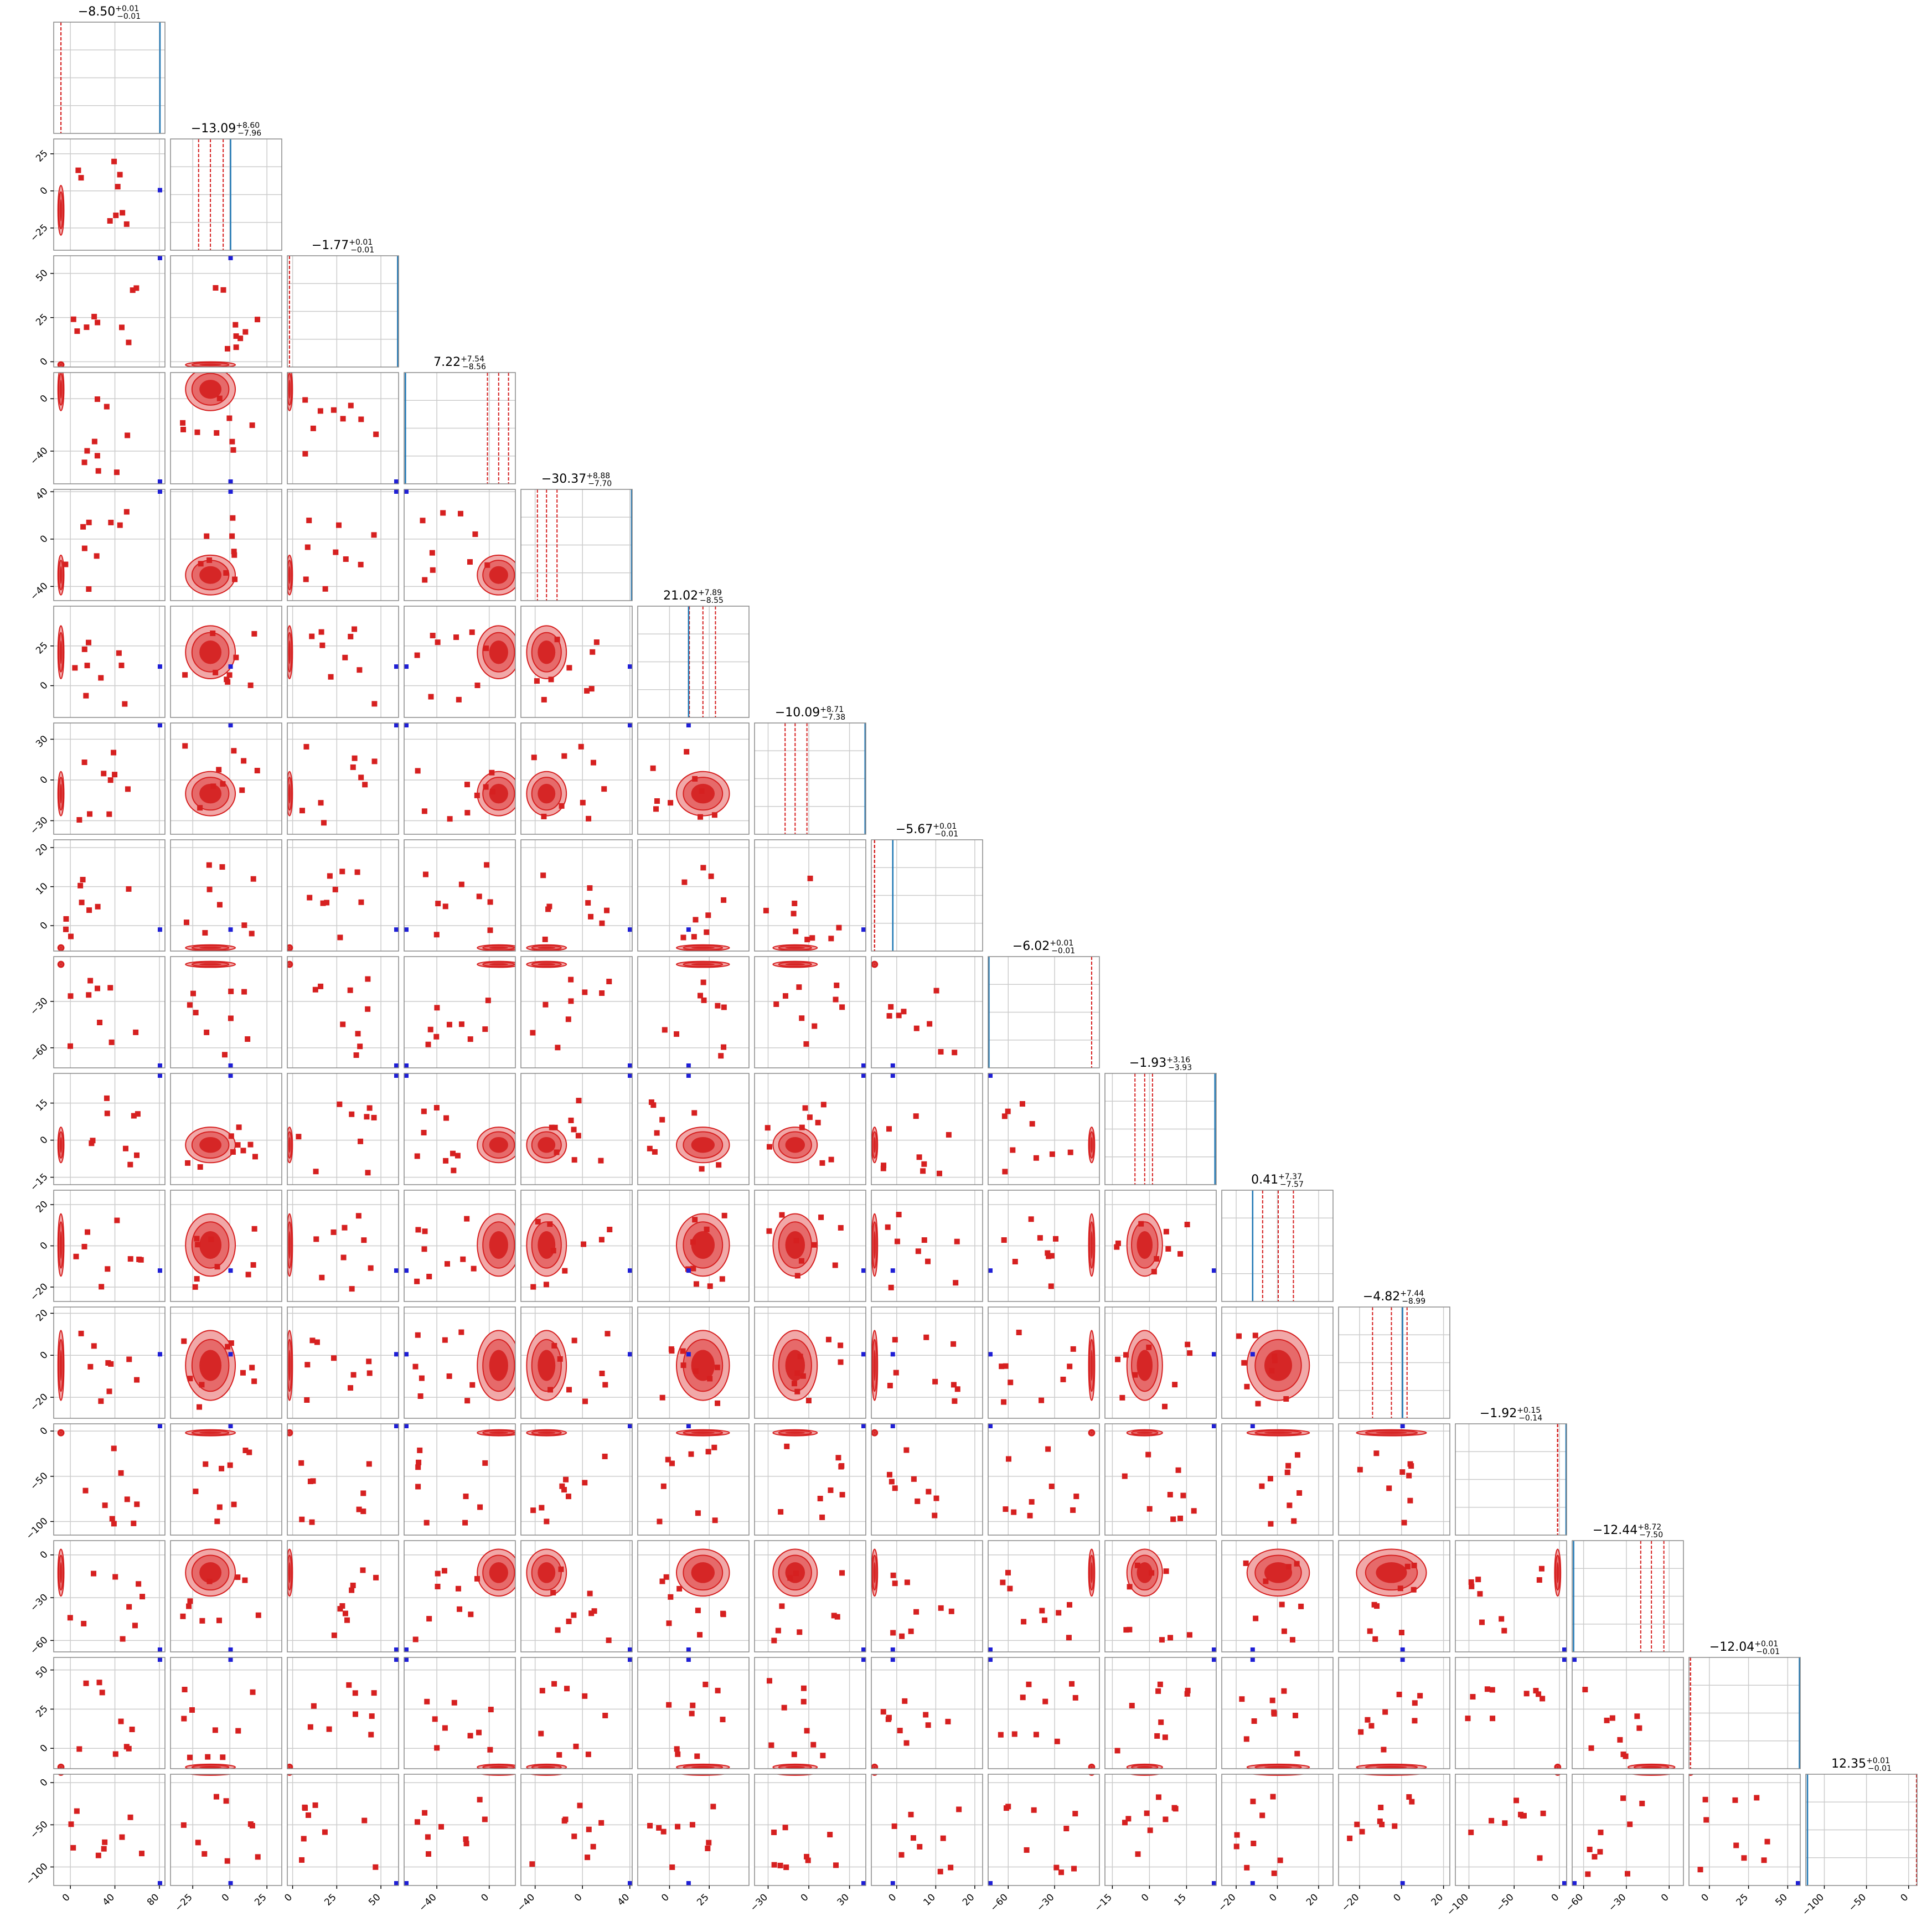 The width and height of the screenshot is (1932, 1932). What do you see at coordinates (1437, 1900) in the screenshot?
I see `x-tick-label: 20` at bounding box center [1437, 1900].